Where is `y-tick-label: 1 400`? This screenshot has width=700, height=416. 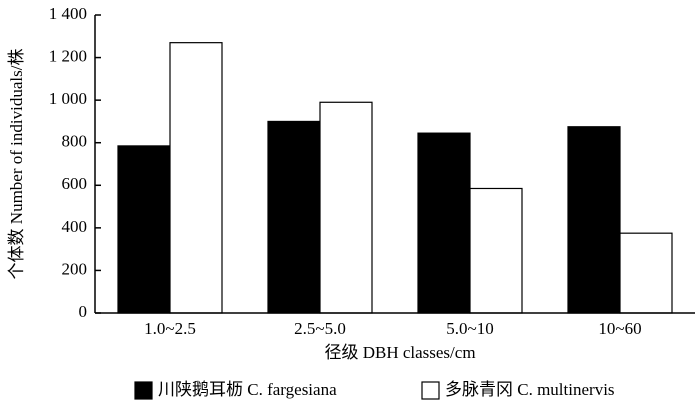 y-tick-label: 1 400 is located at coordinates (68, 13).